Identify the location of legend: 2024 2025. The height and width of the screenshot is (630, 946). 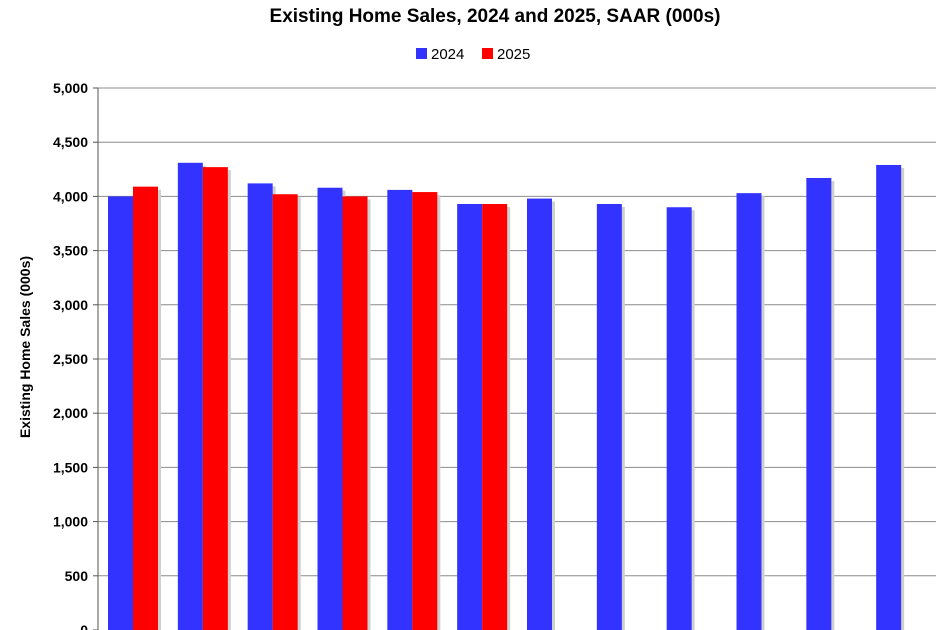
(473, 54).